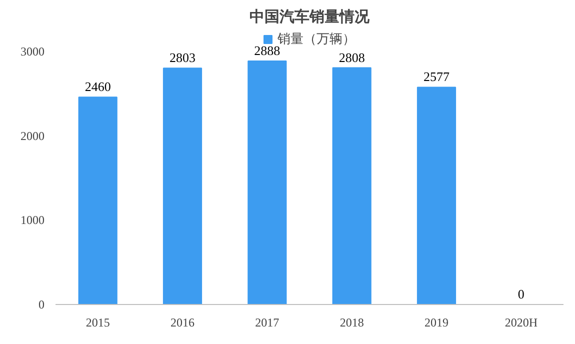  What do you see at coordinates (436, 323) in the screenshot?
I see `x-tick-label: 2019` at bounding box center [436, 323].